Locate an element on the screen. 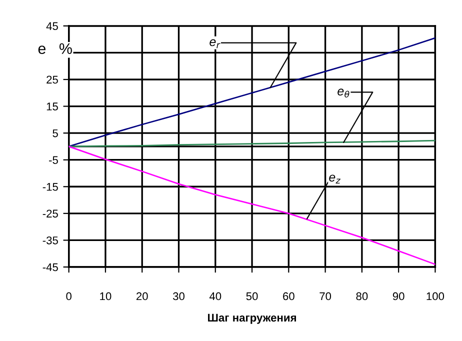  y-tick-label: -5 is located at coordinates (53, 160).